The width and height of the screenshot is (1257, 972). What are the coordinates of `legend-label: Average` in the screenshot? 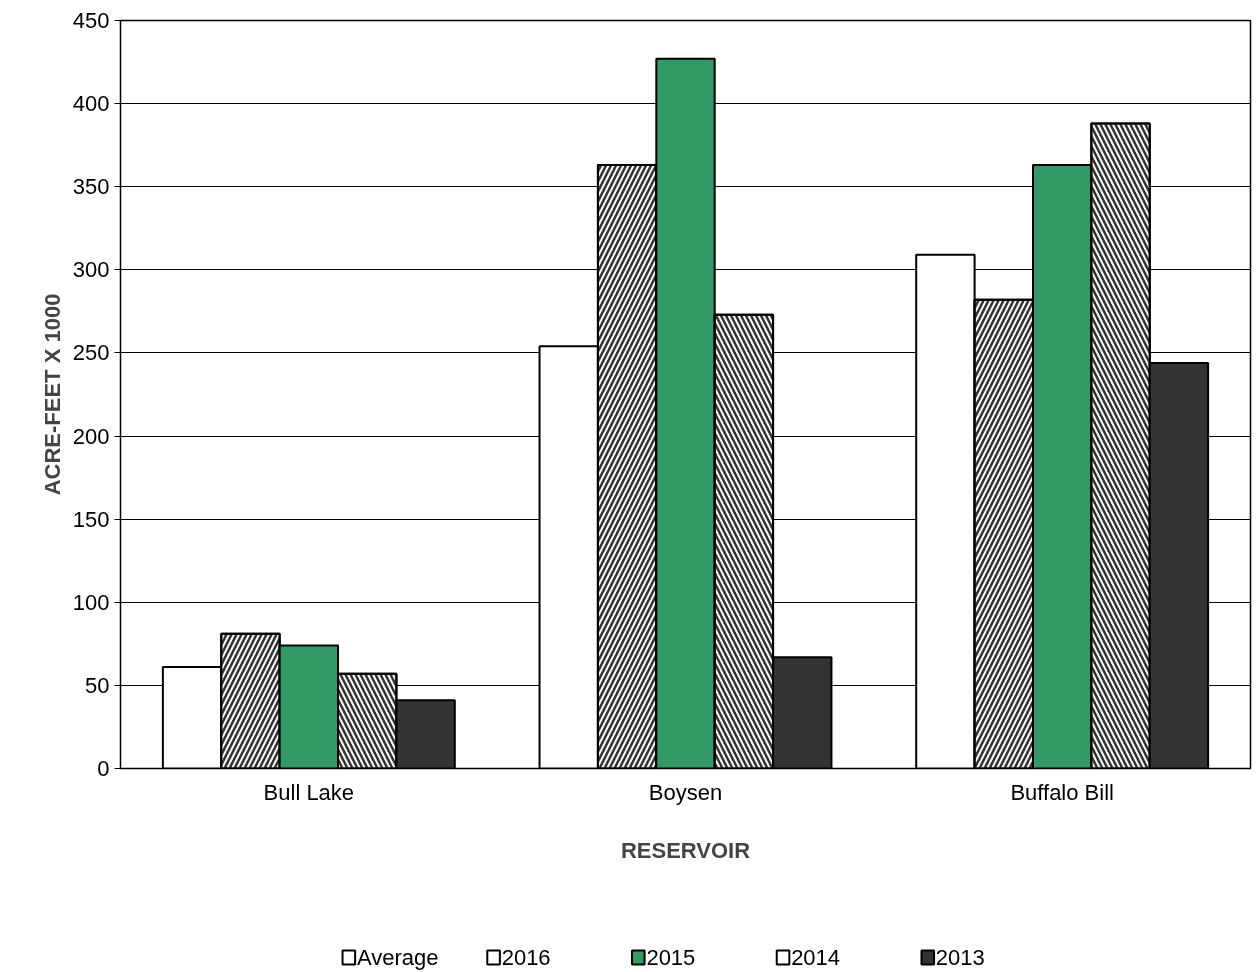 It's located at (397, 957).